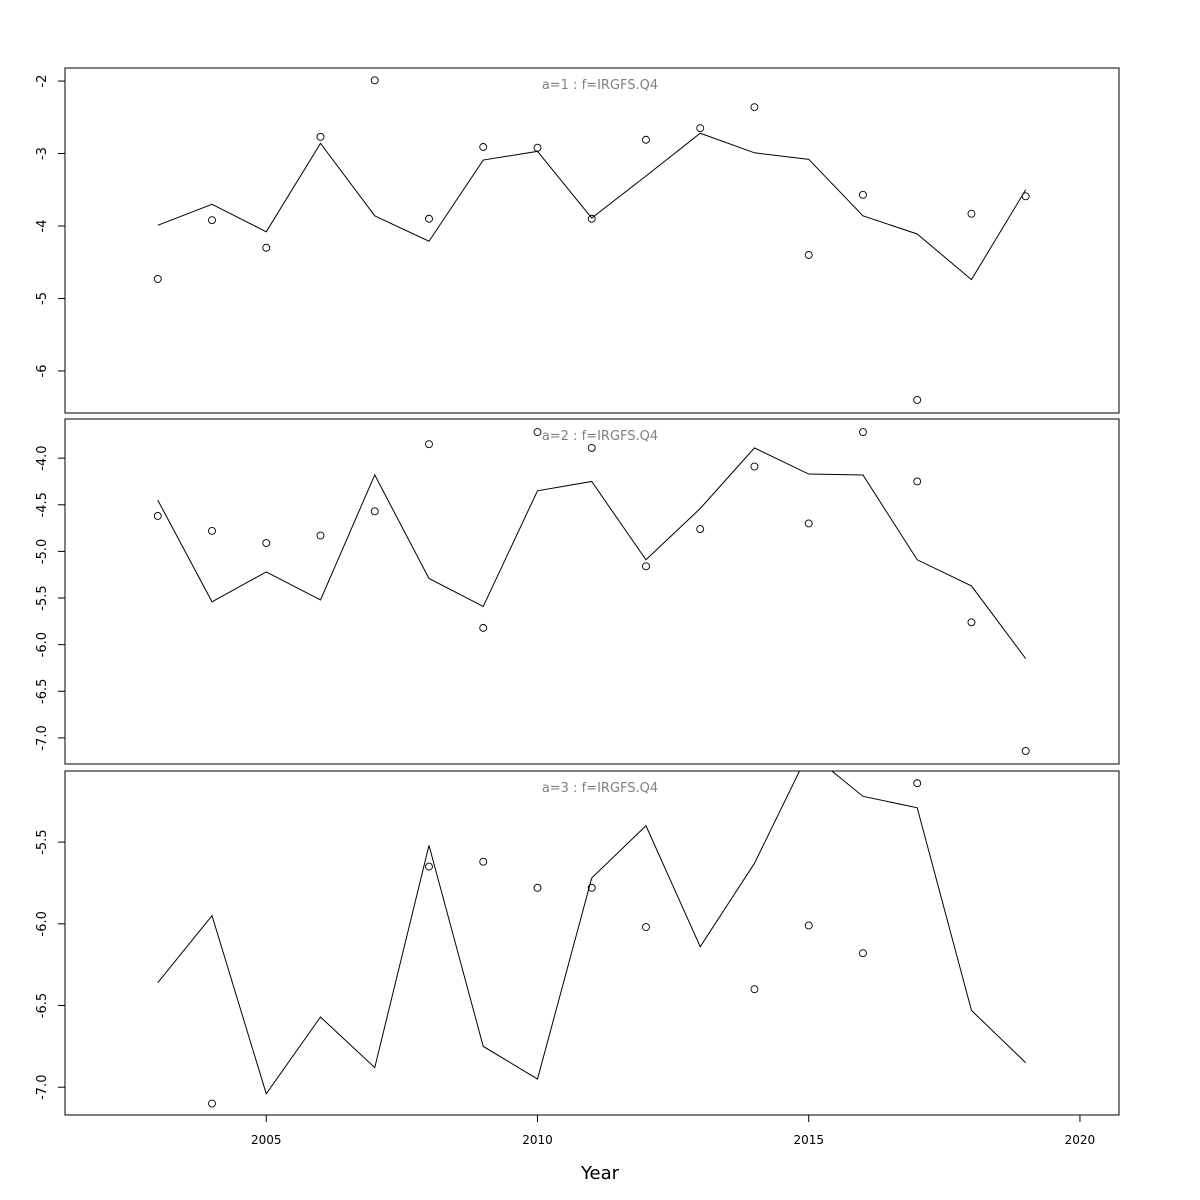 This screenshot has height=1200, width=1200. Describe the element at coordinates (537, 1140) in the screenshot. I see `x-tick-label: 2010` at that location.